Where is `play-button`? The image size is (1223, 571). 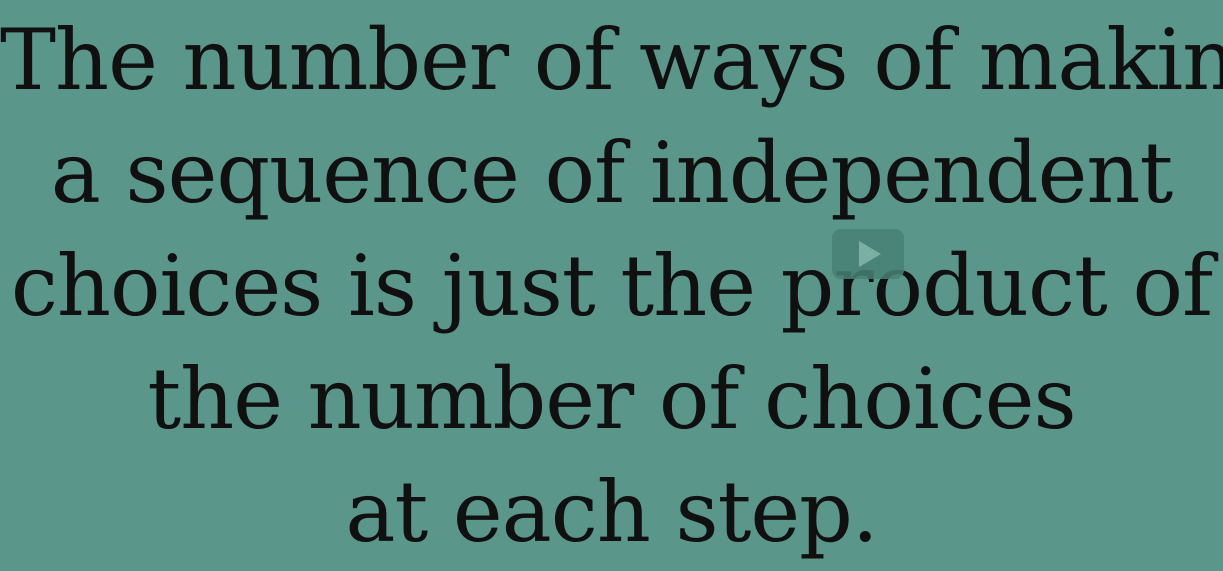 play-button is located at coordinates (868, 254).